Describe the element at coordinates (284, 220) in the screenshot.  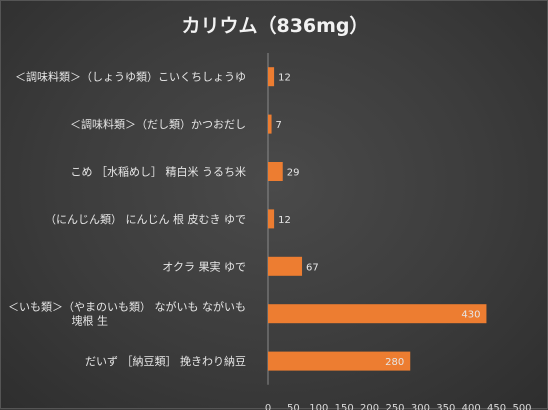
I see `value-label-3: 12` at that location.